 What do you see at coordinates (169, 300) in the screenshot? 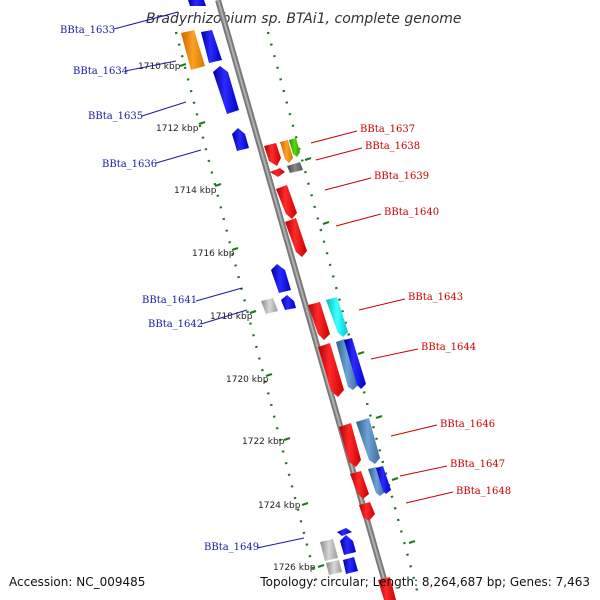
I see `gene-label-bbta-1641: BBta_1641` at bounding box center [169, 300].